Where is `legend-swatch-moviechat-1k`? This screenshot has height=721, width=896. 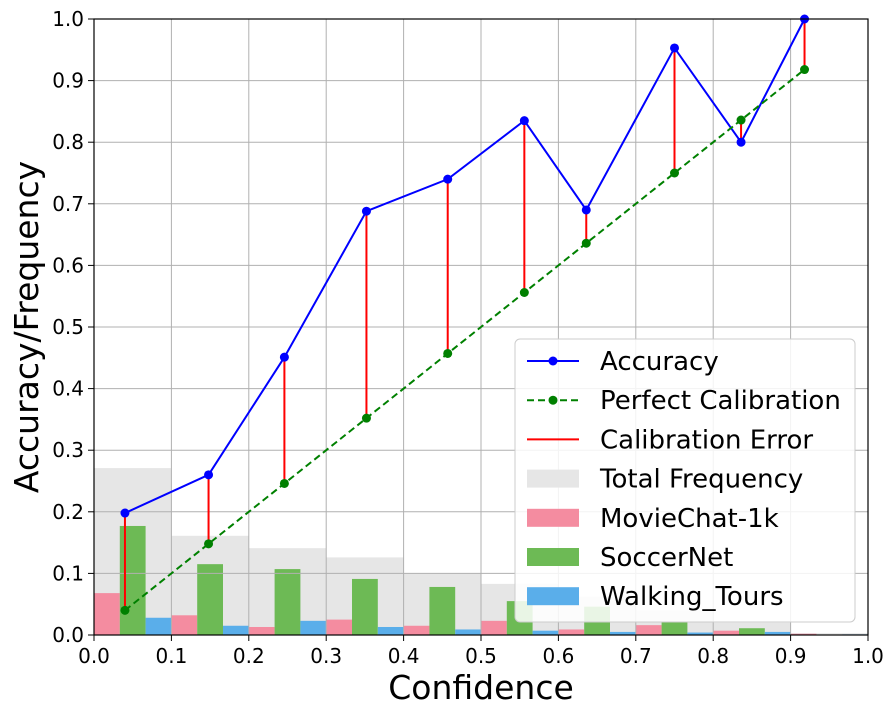 legend-swatch-moviechat-1k is located at coordinates (553, 517).